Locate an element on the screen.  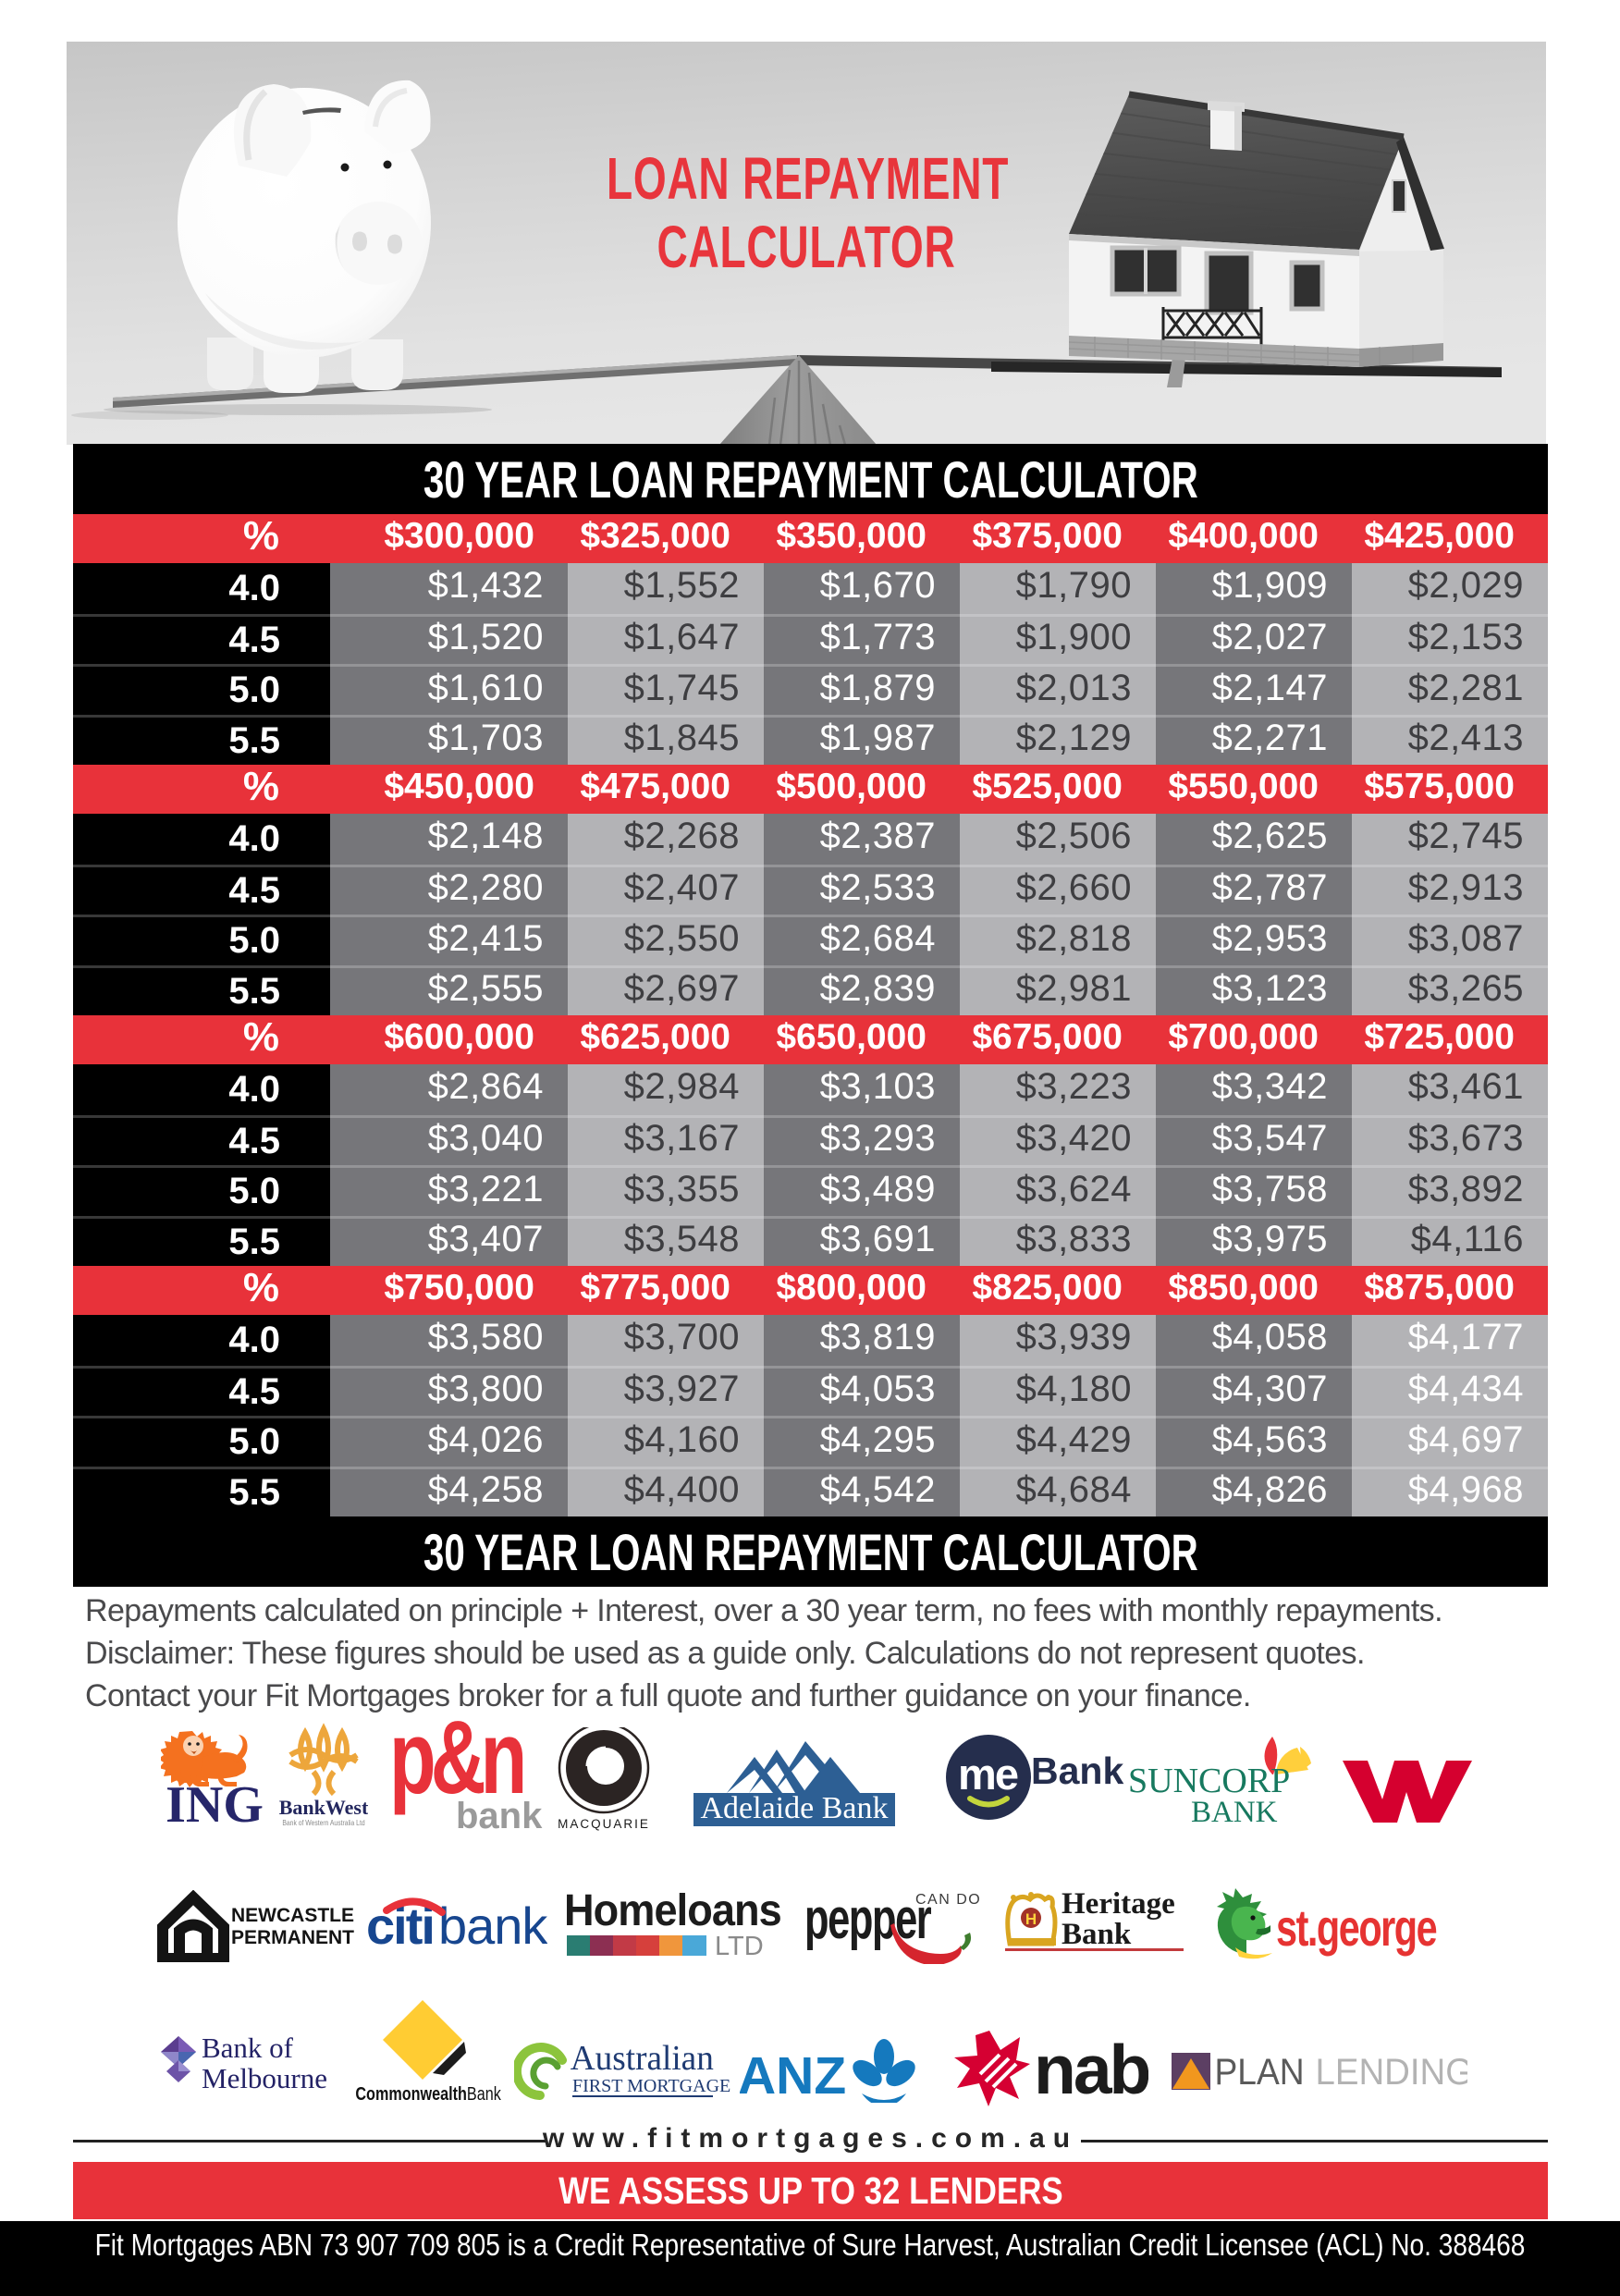
svg-text: NEWCASTLE is located at coordinates (292, 1915).